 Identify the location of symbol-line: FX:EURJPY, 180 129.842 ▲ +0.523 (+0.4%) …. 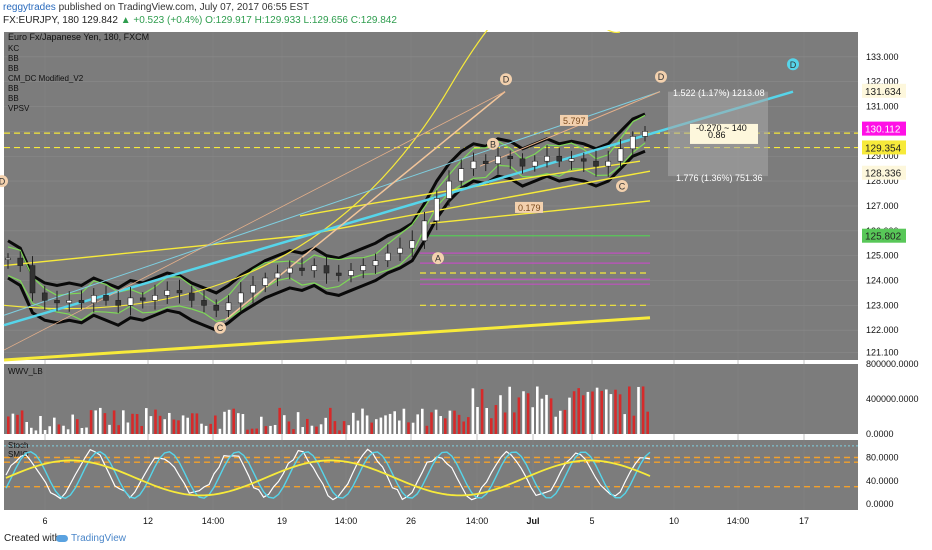
(200, 20).